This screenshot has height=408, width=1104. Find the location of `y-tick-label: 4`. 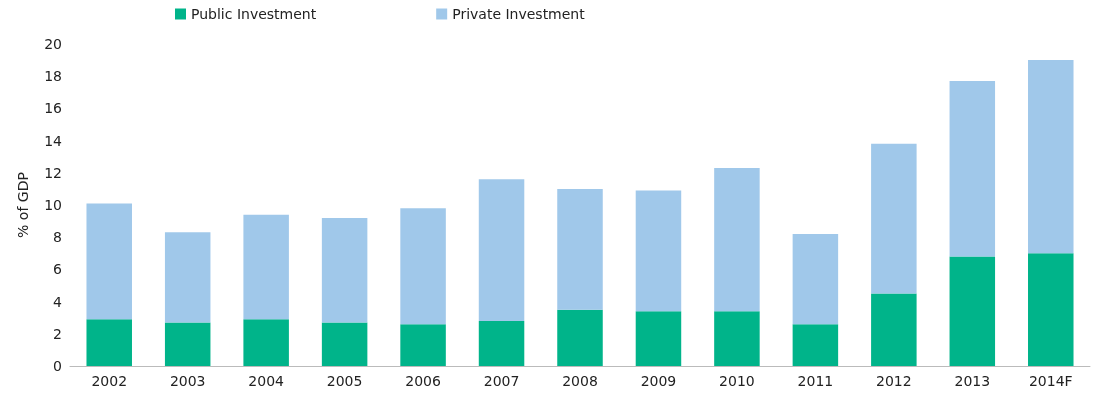

y-tick-label: 4 is located at coordinates (58, 301).